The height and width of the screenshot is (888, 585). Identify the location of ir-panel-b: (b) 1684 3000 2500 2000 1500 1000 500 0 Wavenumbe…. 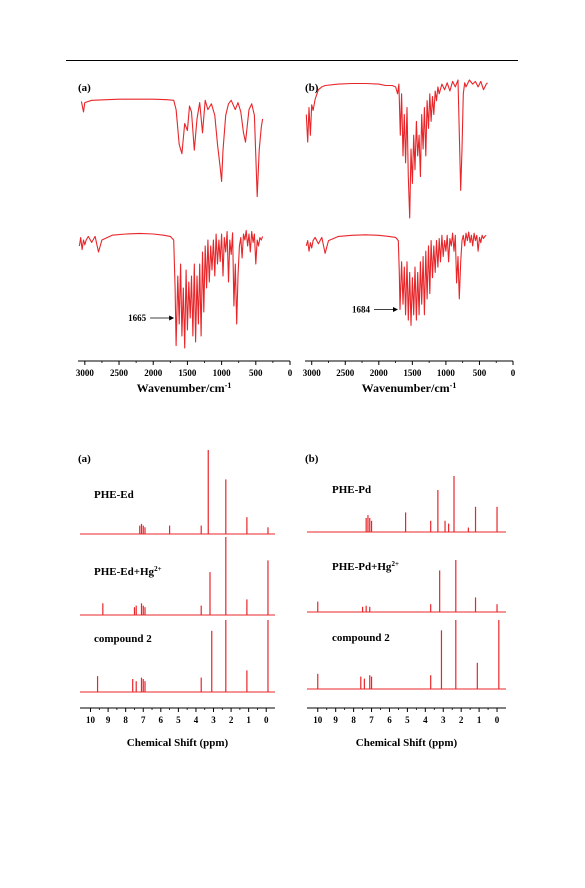
(409, 237).